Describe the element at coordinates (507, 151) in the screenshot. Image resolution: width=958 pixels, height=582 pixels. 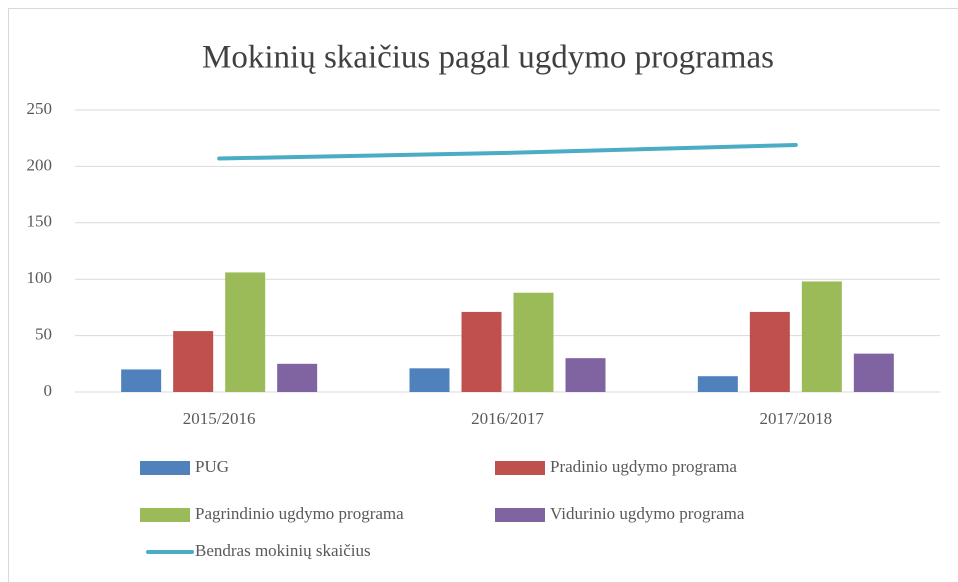
I see `line-series` at that location.